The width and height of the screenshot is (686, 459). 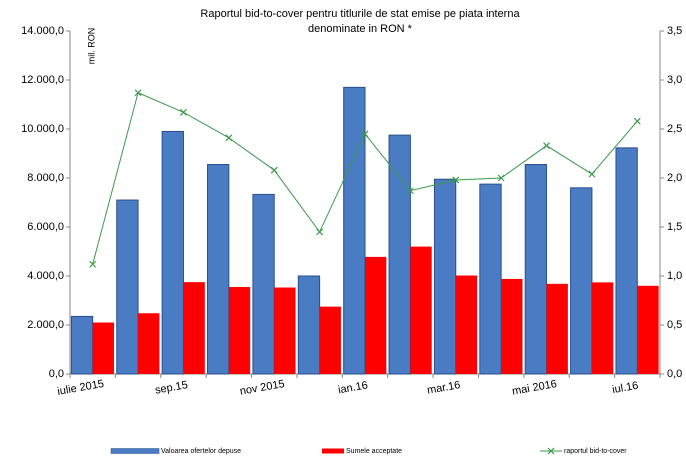 What do you see at coordinates (42, 80) in the screenshot?
I see `y-tick-label: 12.000,0` at bounding box center [42, 80].